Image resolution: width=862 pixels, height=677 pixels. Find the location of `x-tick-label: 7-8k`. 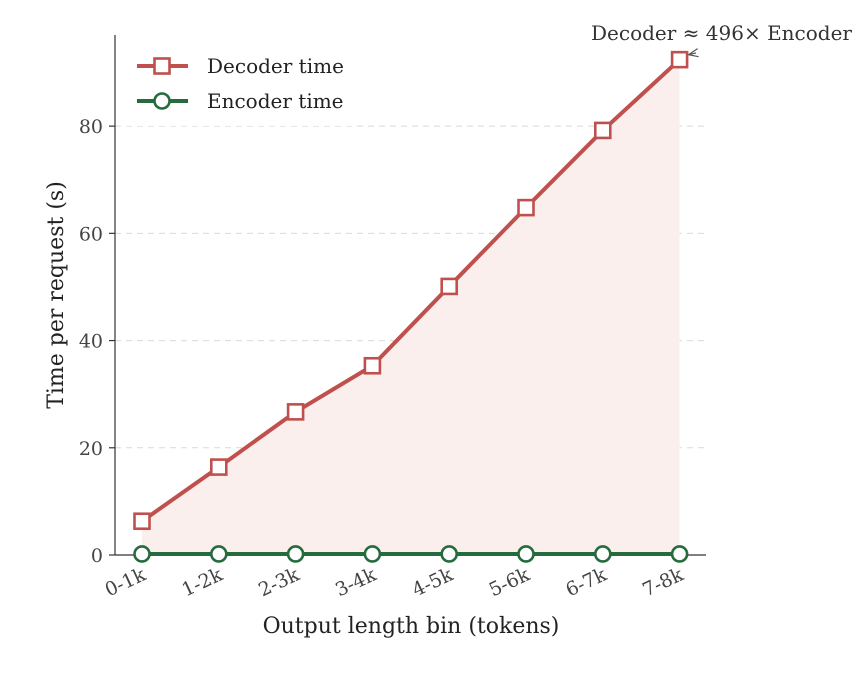

x-tick-label: 7-8k is located at coordinates (663, 582).